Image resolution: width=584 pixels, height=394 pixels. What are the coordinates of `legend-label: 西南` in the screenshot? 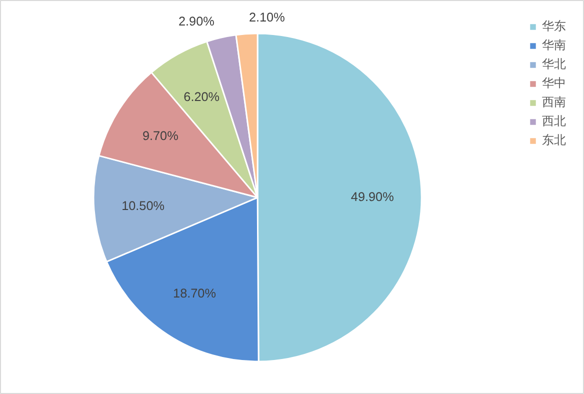 It's located at (554, 102).